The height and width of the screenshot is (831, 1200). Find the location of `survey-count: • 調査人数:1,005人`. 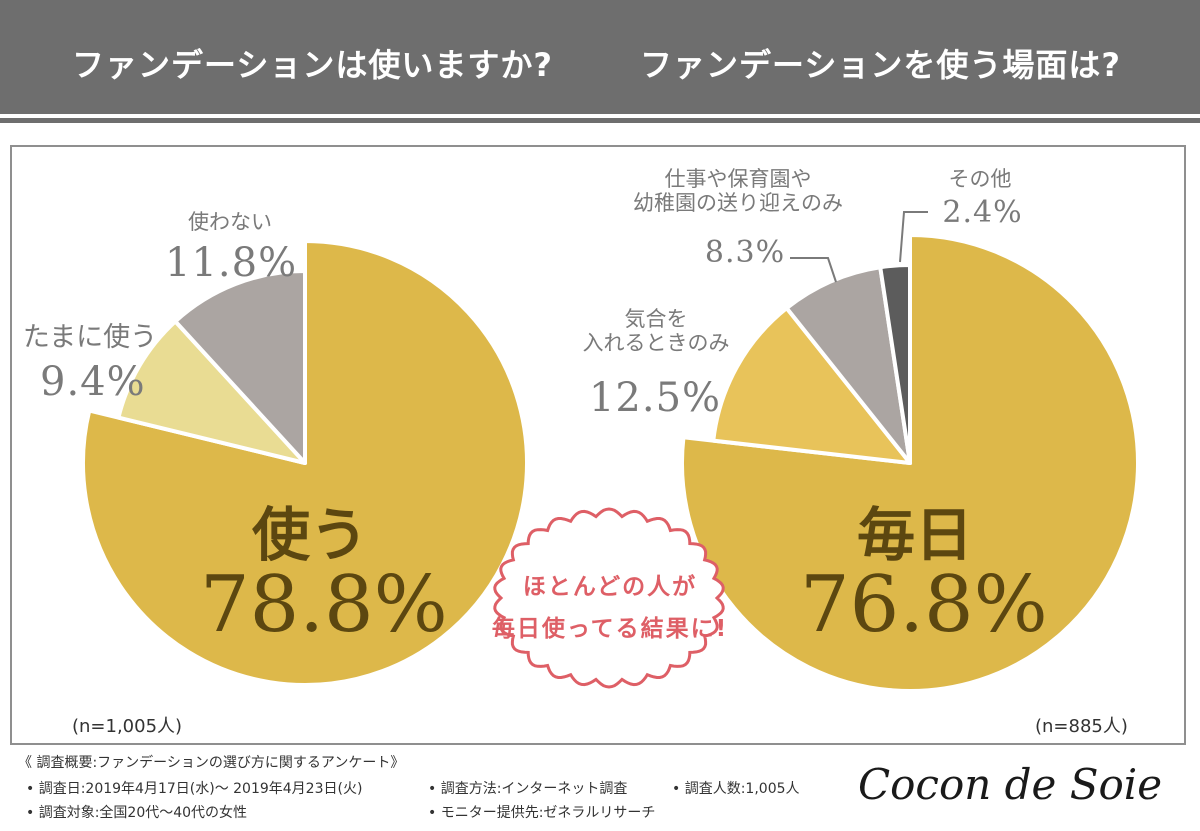

survey-count: • 調査人数:1,005人 is located at coordinates (736, 789).